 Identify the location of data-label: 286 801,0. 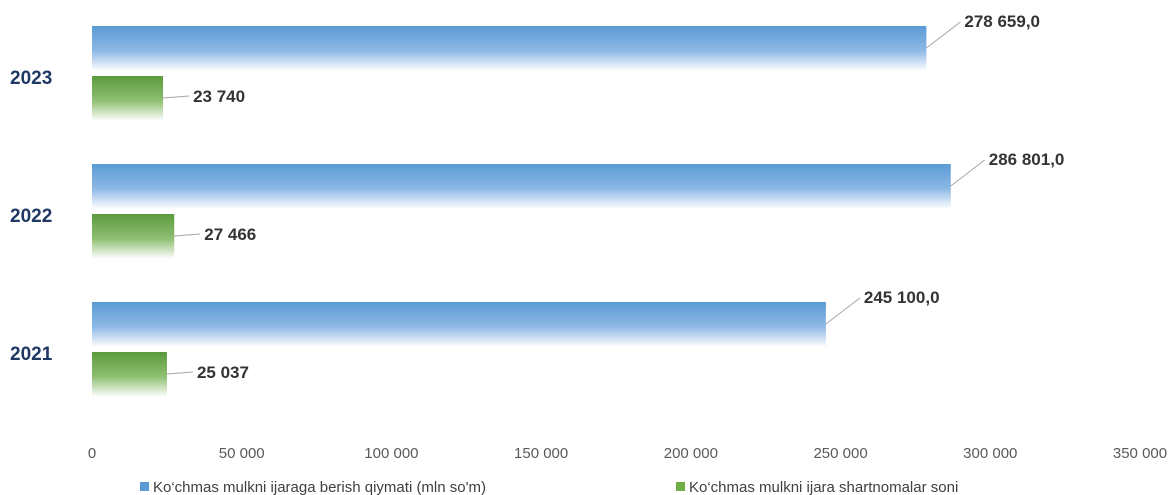
(1027, 159).